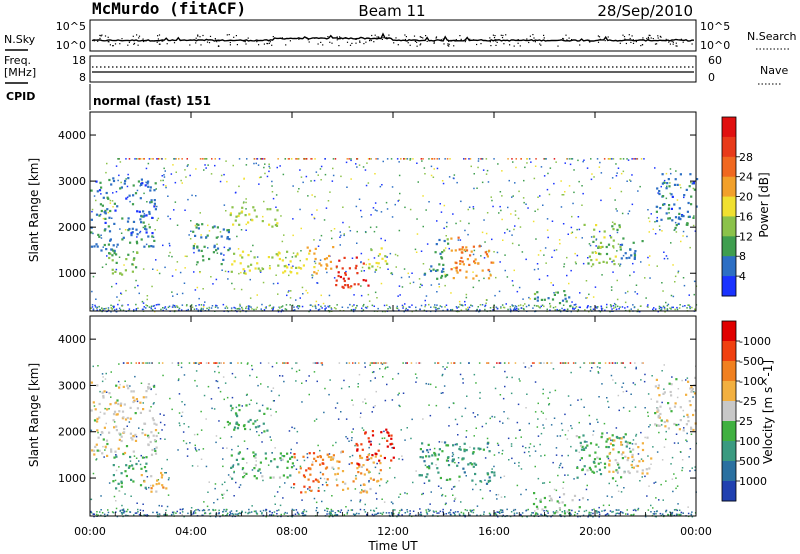 The width and height of the screenshot is (800, 554). What do you see at coordinates (749, 441) in the screenshot?
I see `colorbar-tick-label: 100` at bounding box center [749, 441].